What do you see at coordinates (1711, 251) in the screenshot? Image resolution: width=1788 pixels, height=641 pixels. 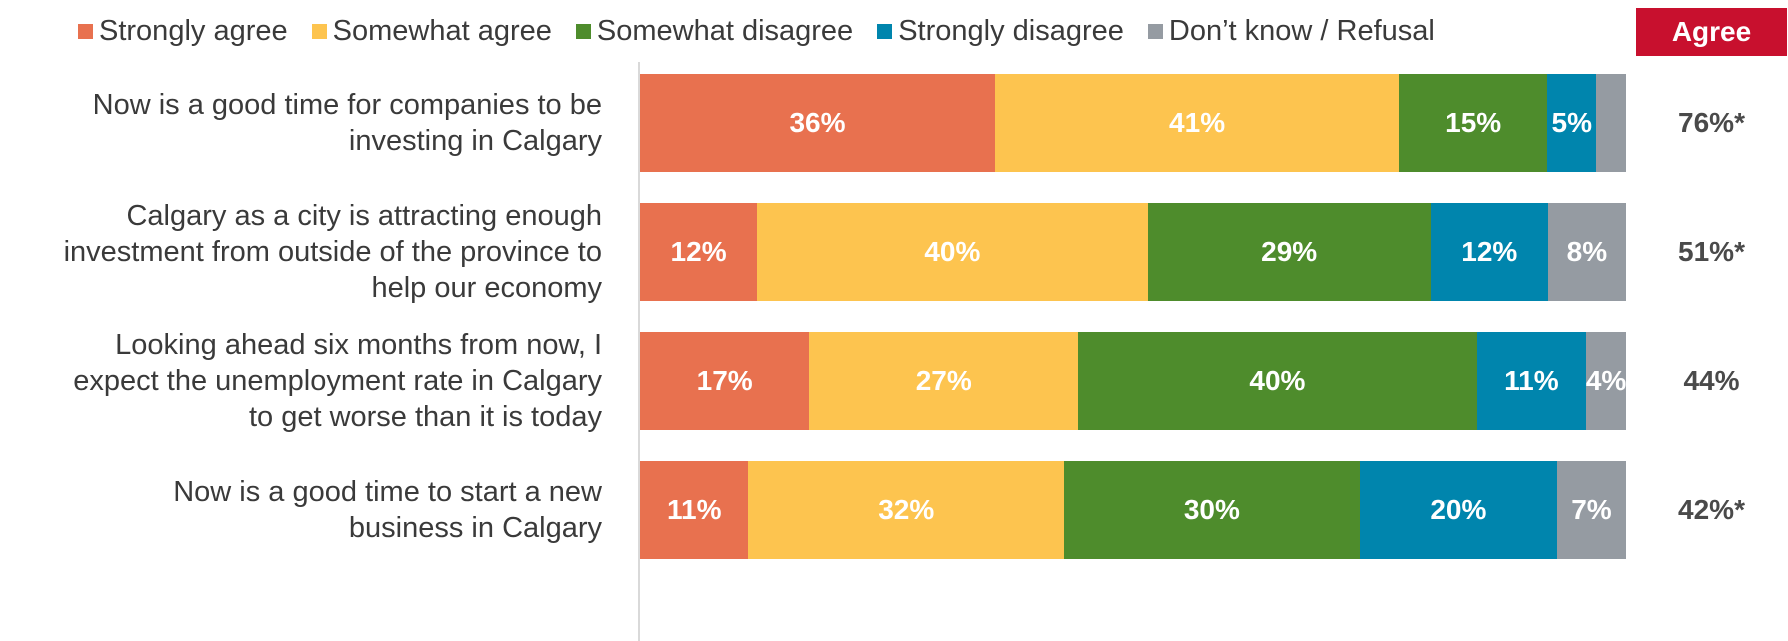 I see `agree-total-value: 51%*` at bounding box center [1711, 251].